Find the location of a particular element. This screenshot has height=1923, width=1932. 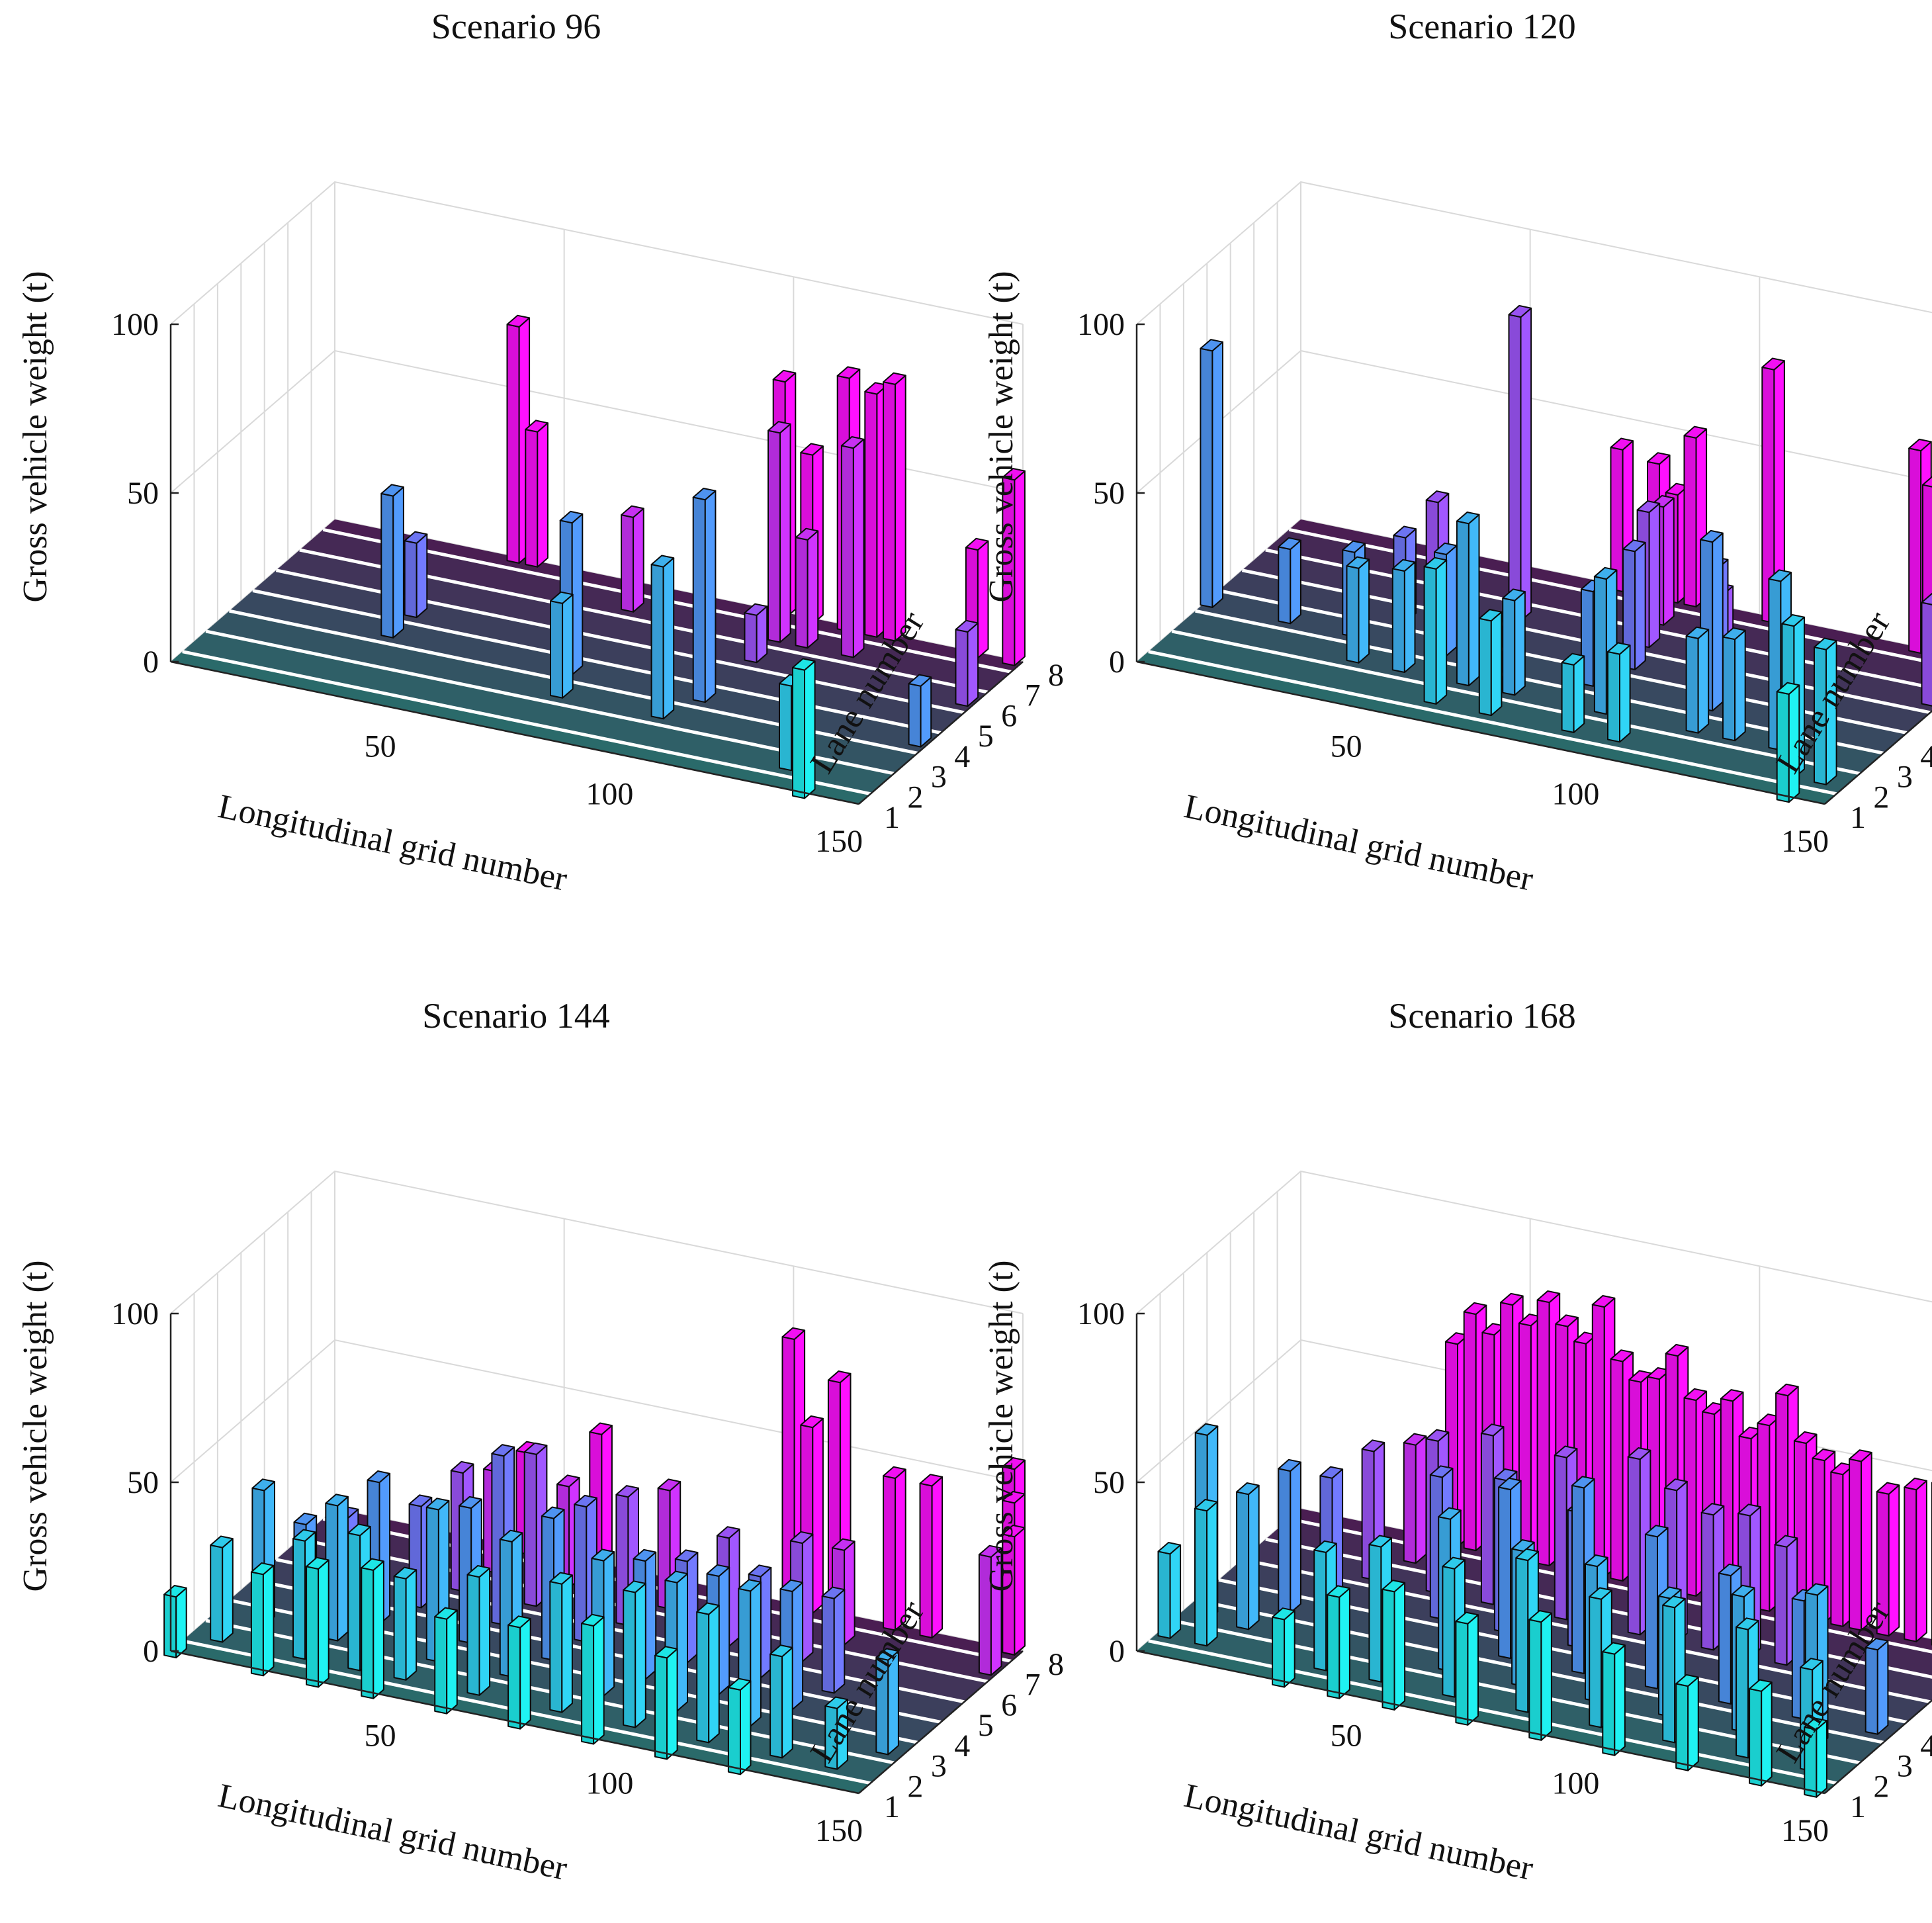

z-tick-label: 100 is located at coordinates (135, 1313).